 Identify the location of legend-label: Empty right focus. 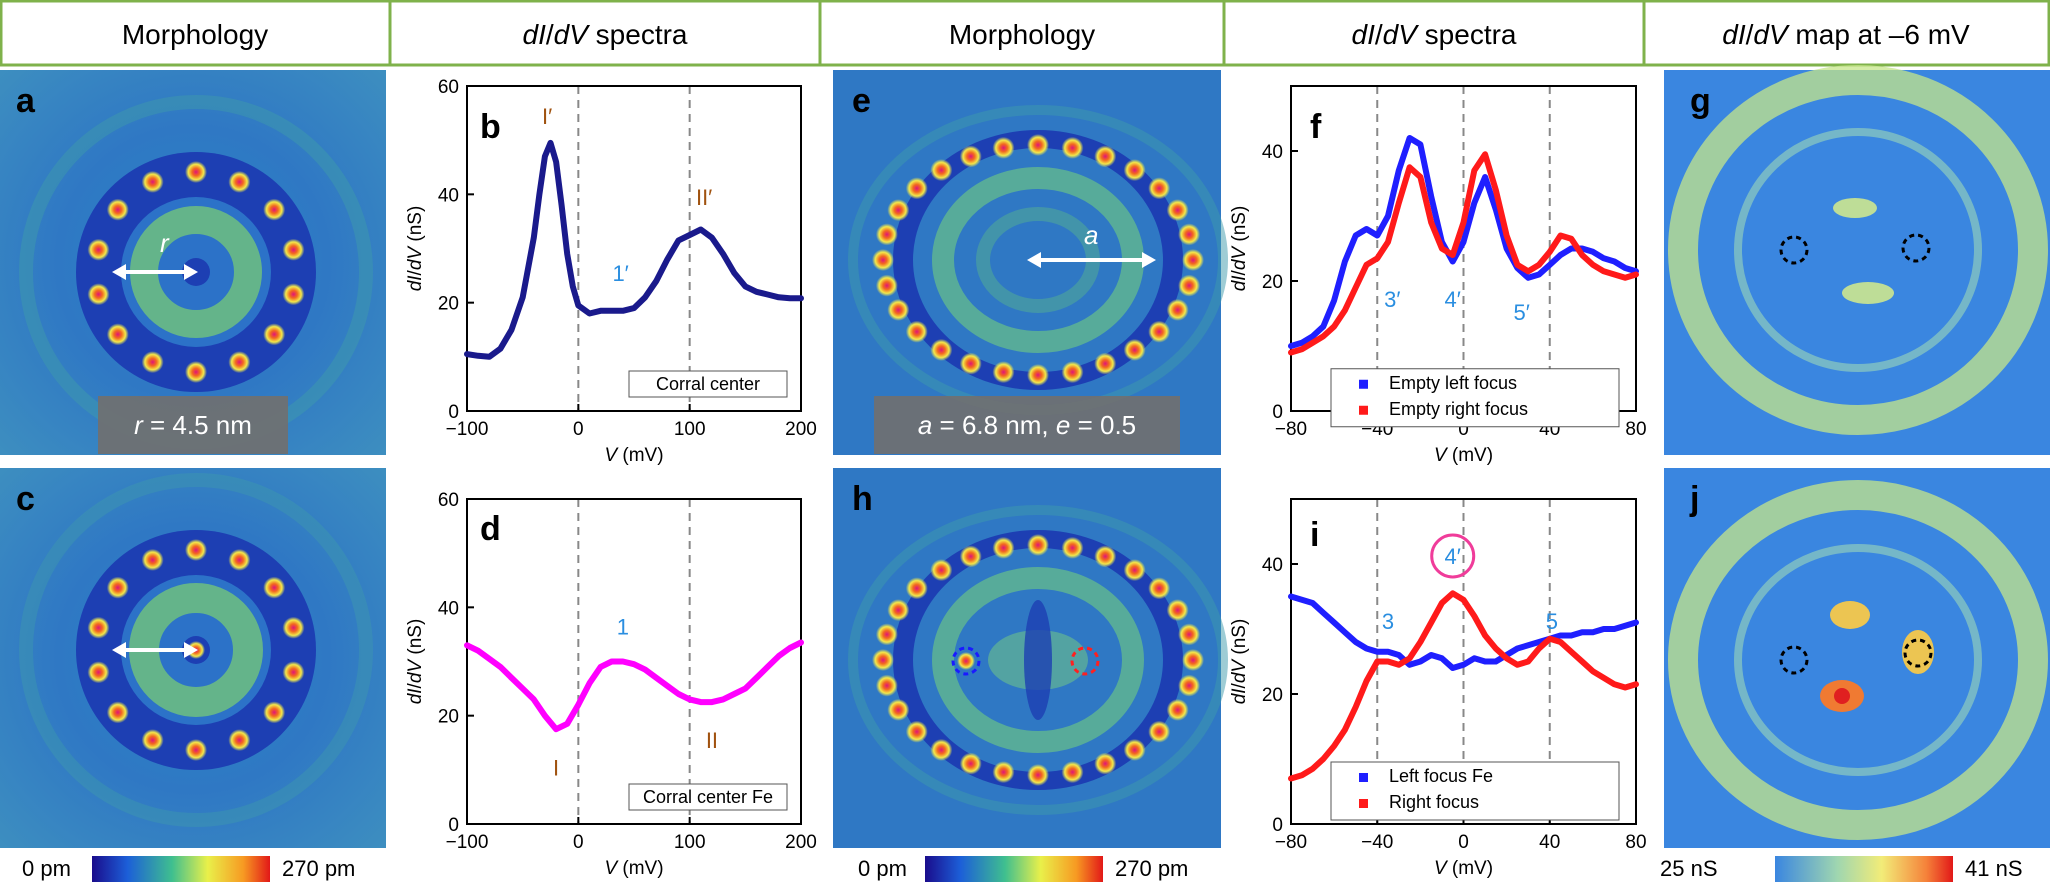
(1458, 409).